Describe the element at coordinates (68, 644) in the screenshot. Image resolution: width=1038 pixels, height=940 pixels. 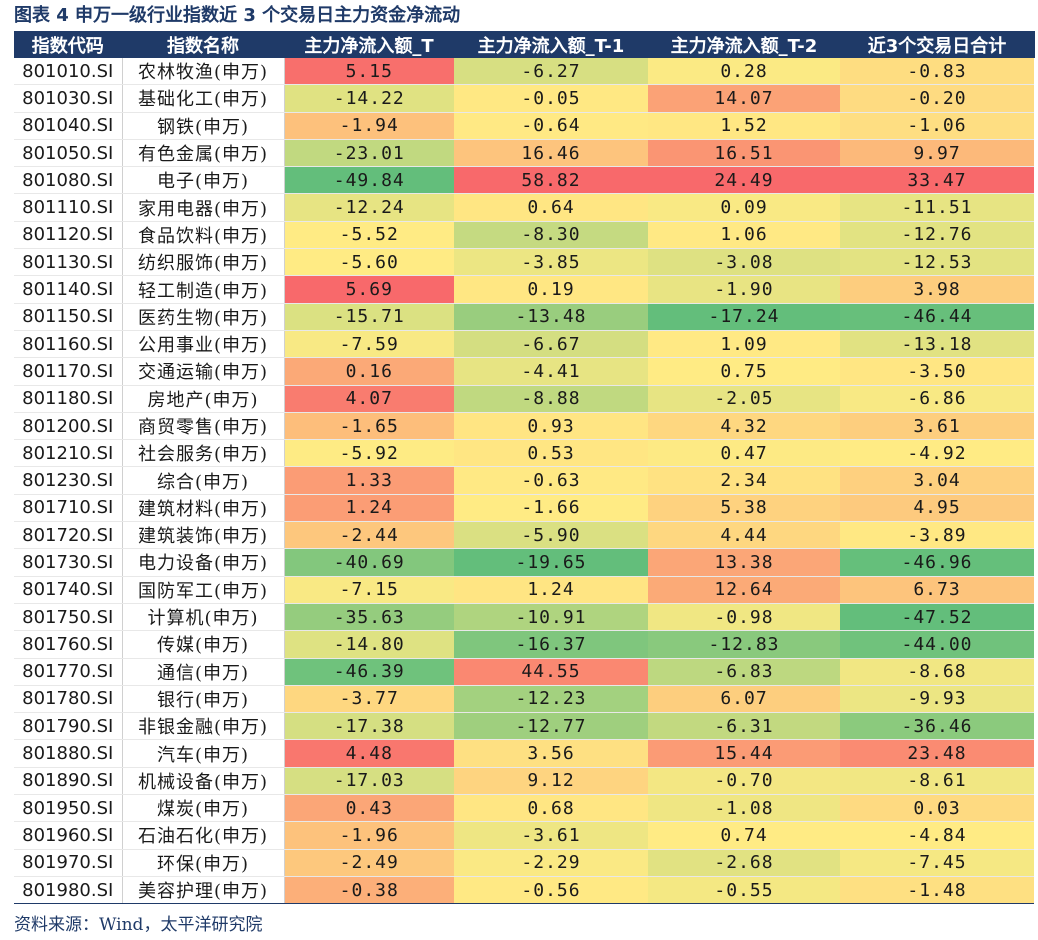
I see `cell-index-code: 801760.SI` at that location.